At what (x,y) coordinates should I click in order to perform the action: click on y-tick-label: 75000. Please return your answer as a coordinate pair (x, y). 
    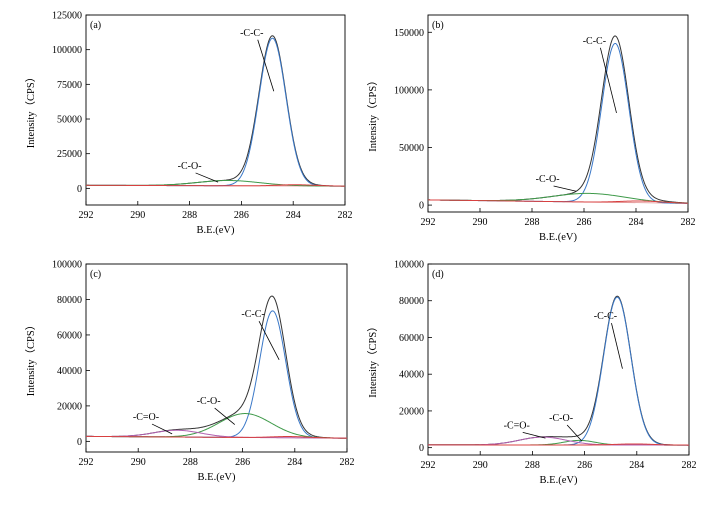
    Looking at the image, I should click on (69, 85).